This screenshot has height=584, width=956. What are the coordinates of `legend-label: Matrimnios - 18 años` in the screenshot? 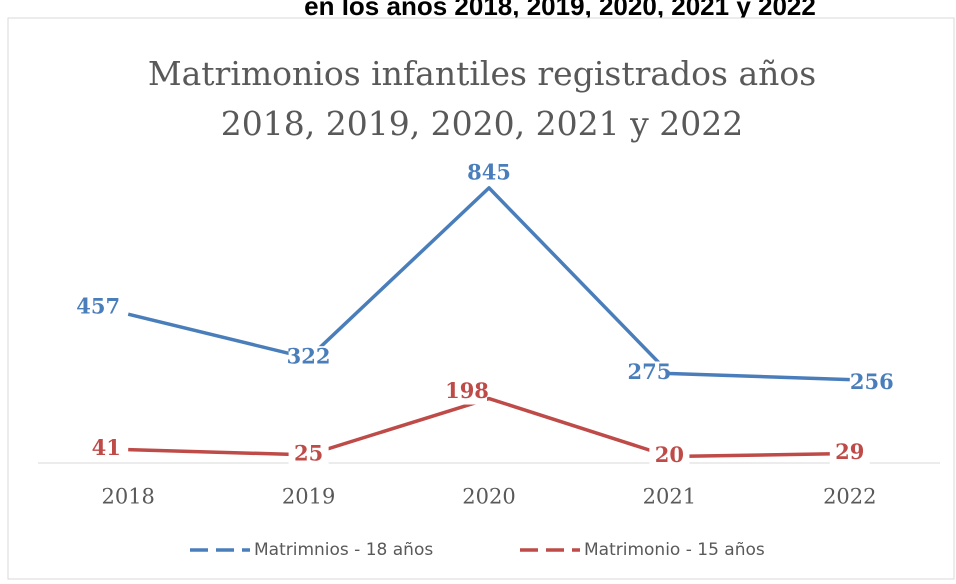 It's located at (343, 550).